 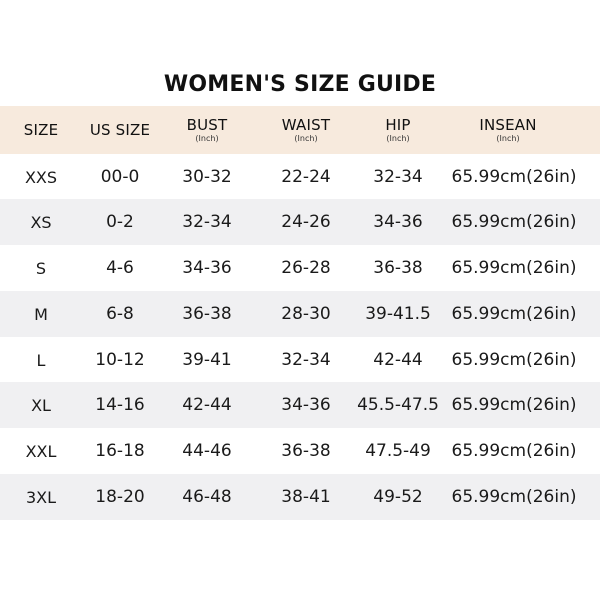 I want to click on cell-hip: 39-41.5, so click(x=398, y=314).